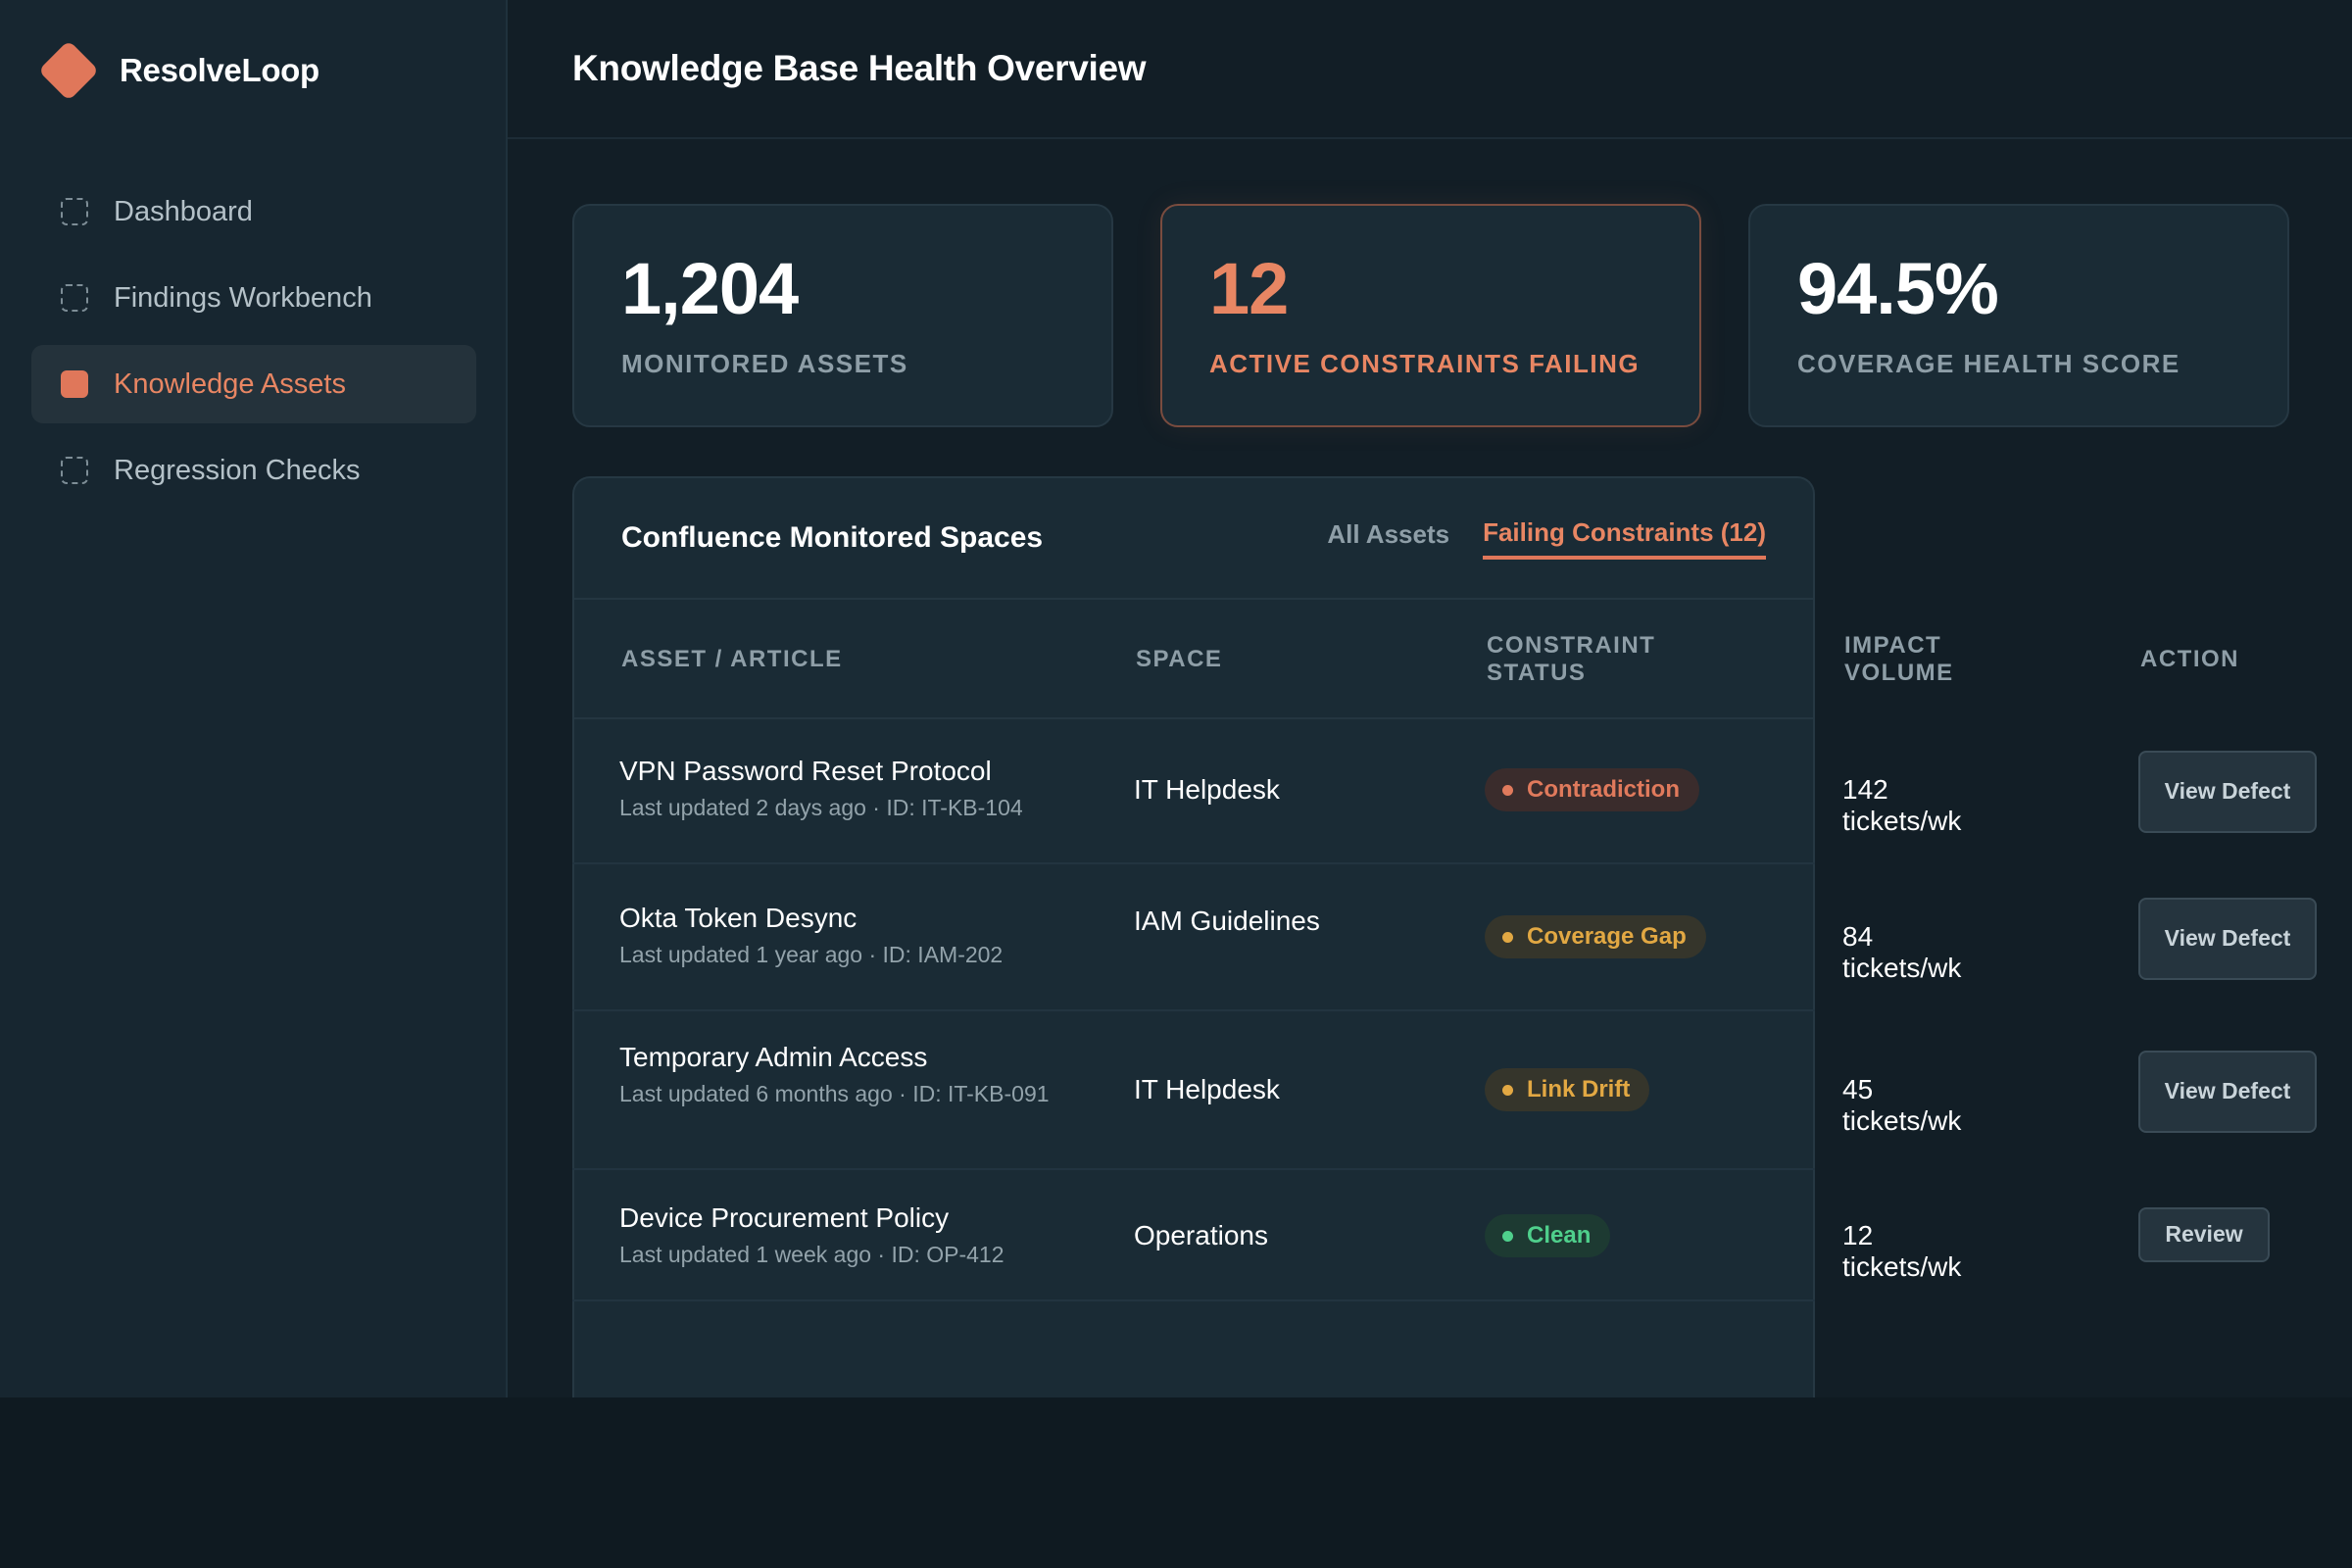  Describe the element at coordinates (1898, 288) in the screenshot. I see `stat-value: 94.5%` at that location.